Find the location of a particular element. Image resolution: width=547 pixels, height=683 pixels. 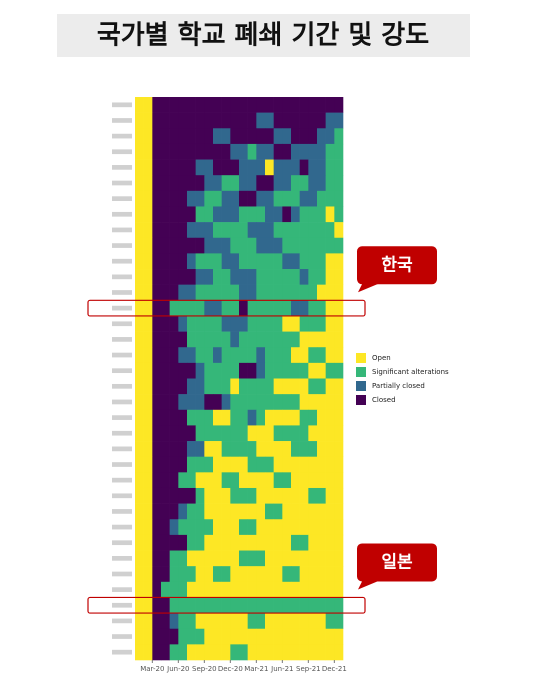

callout-label: 일본 is located at coordinates (397, 562).